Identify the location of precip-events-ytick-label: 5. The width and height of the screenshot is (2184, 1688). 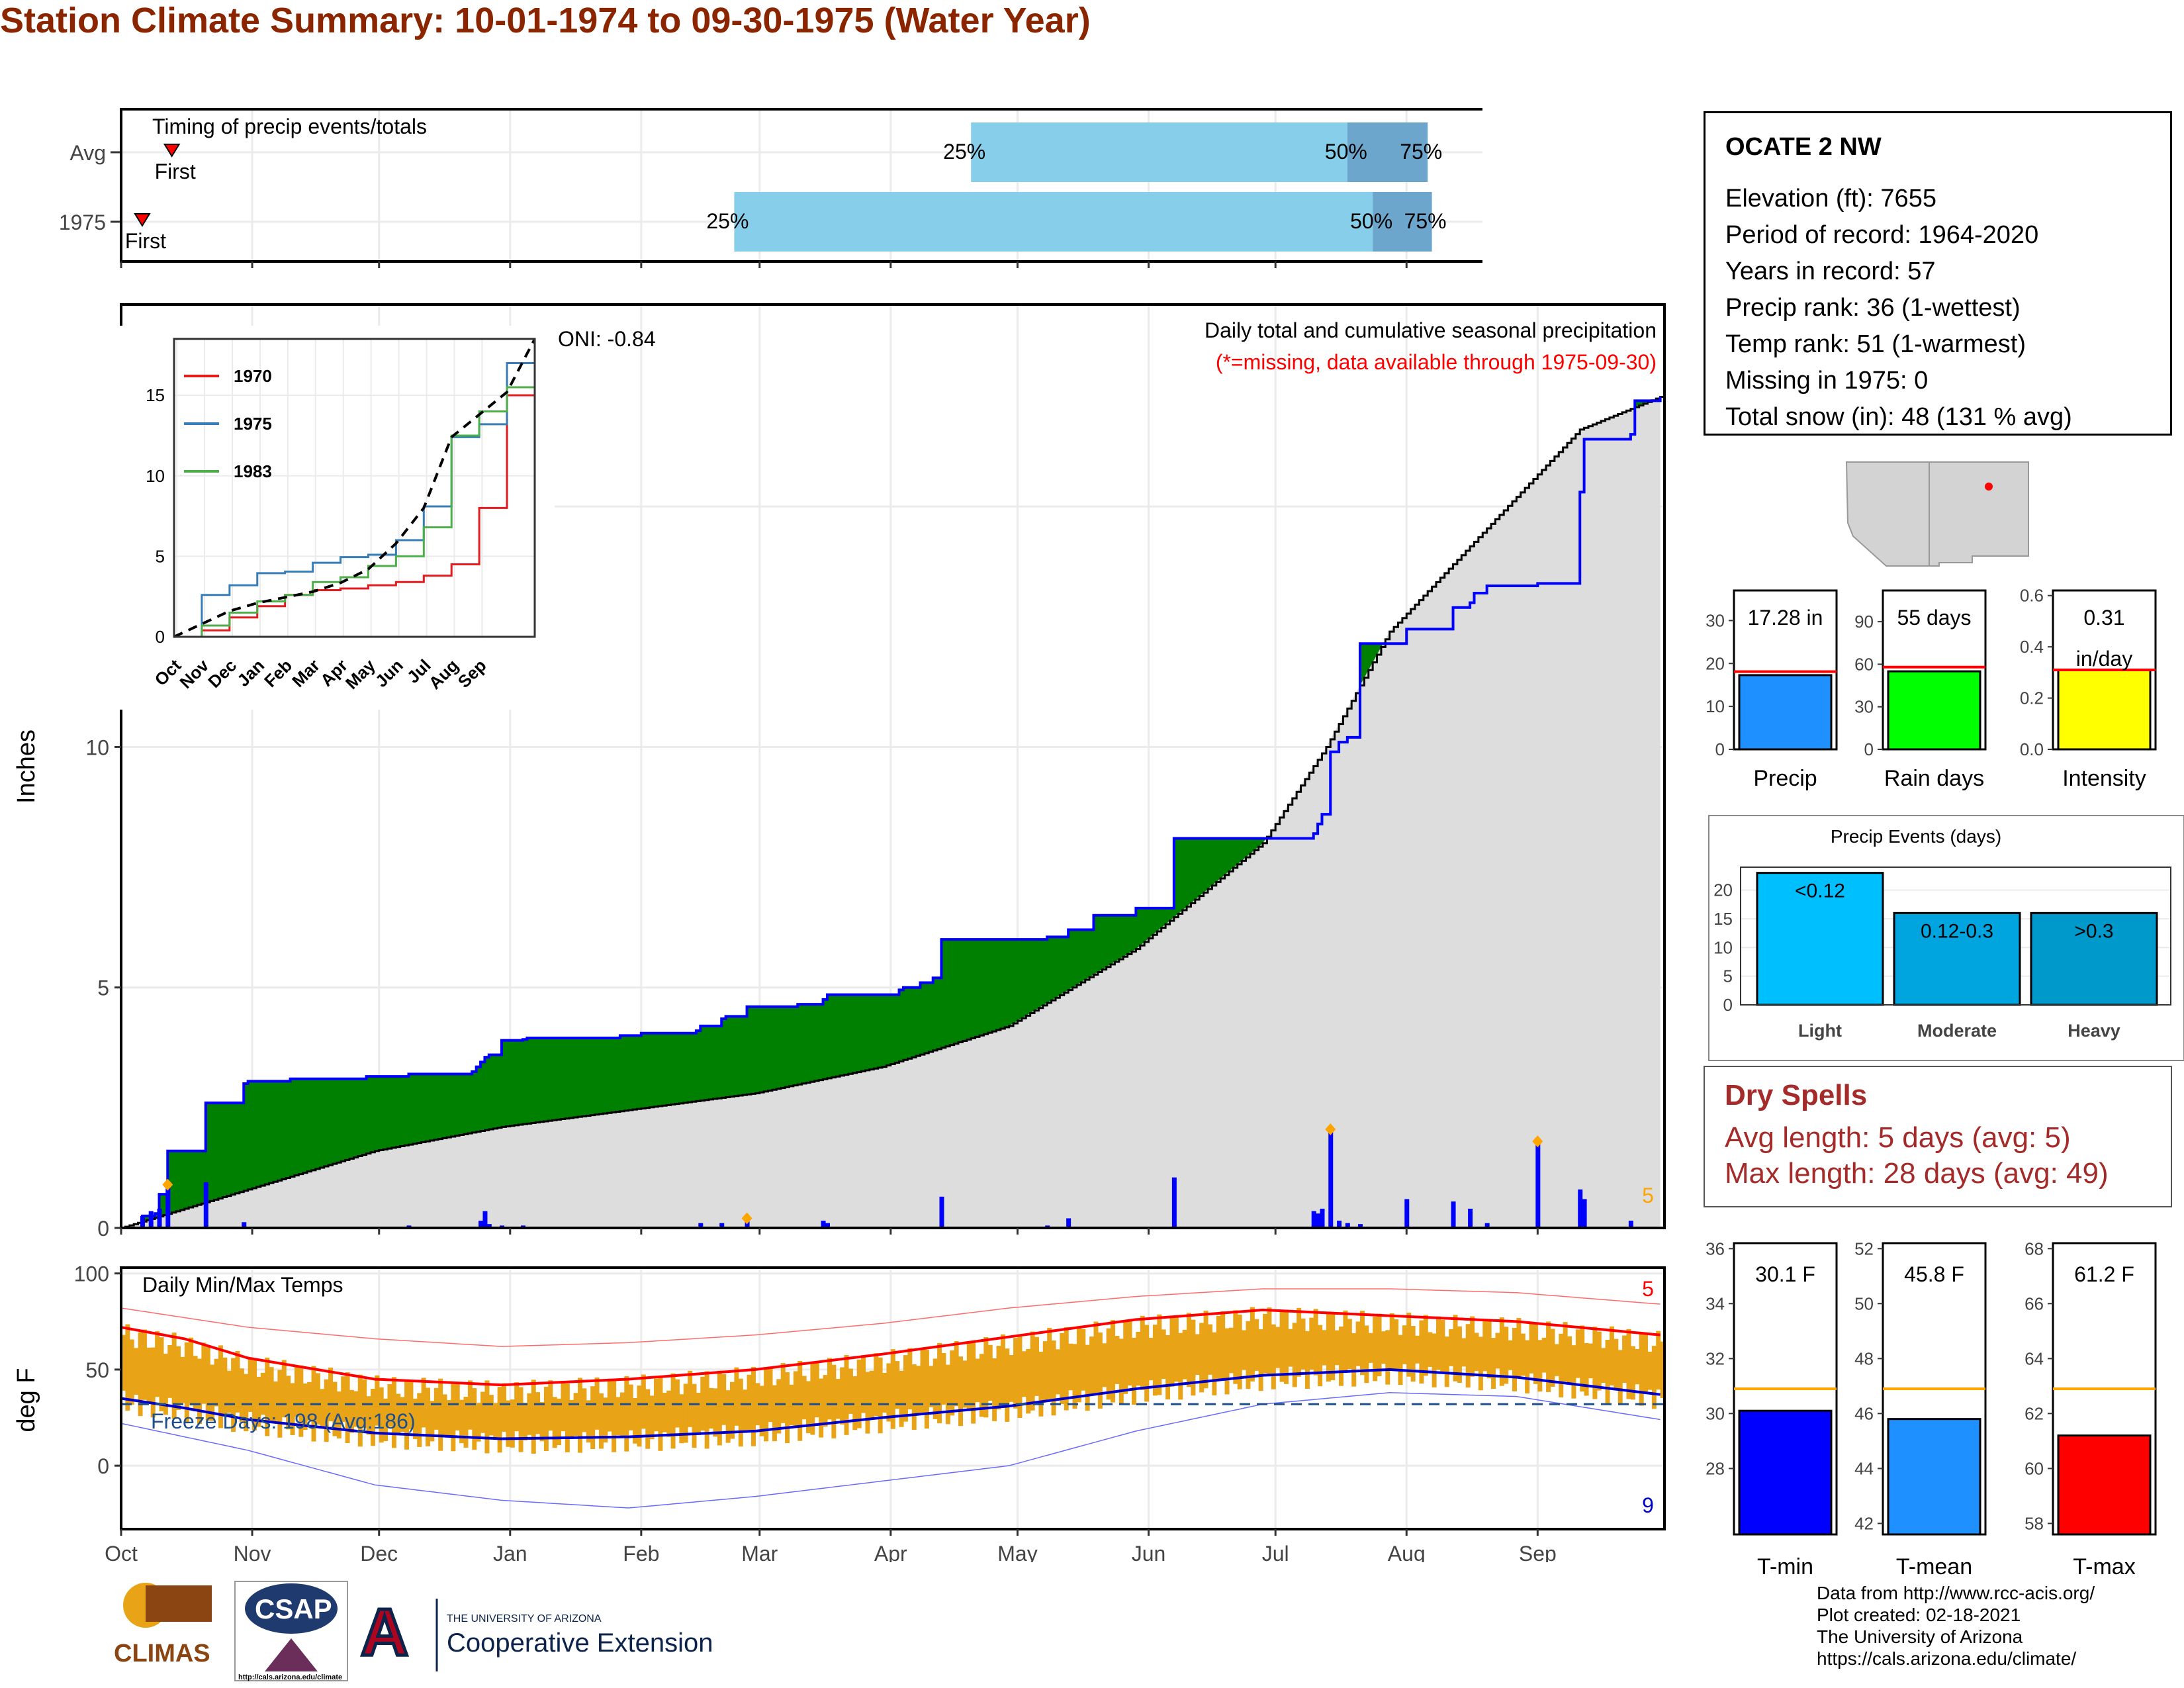
(1728, 976).